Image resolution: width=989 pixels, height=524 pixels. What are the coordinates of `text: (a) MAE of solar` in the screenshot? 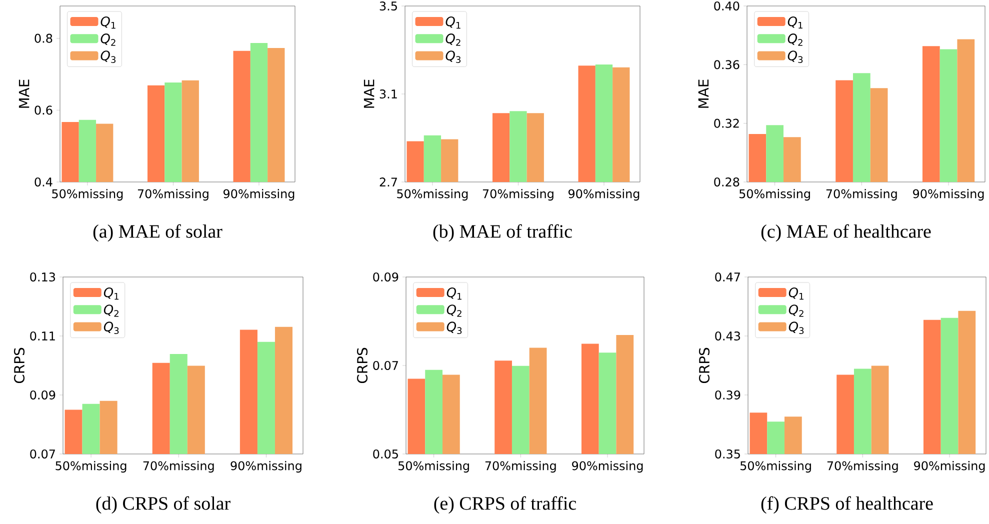 It's located at (157, 233).